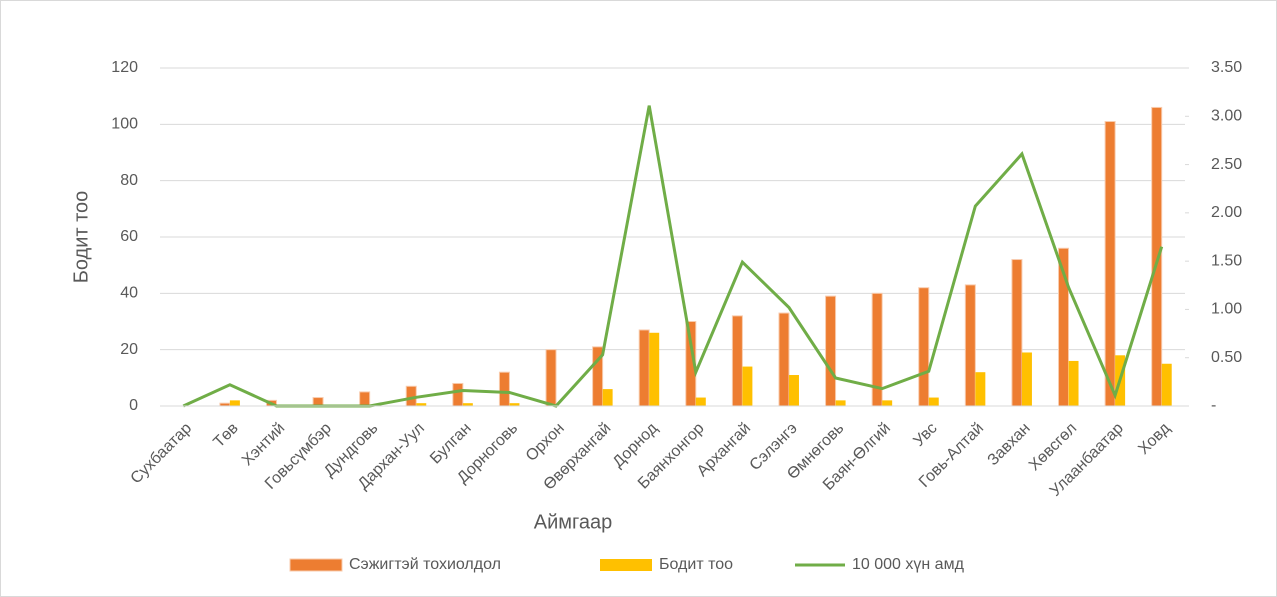 The height and width of the screenshot is (597, 1277). I want to click on y2-tick-label: 3.00, so click(1226, 116).